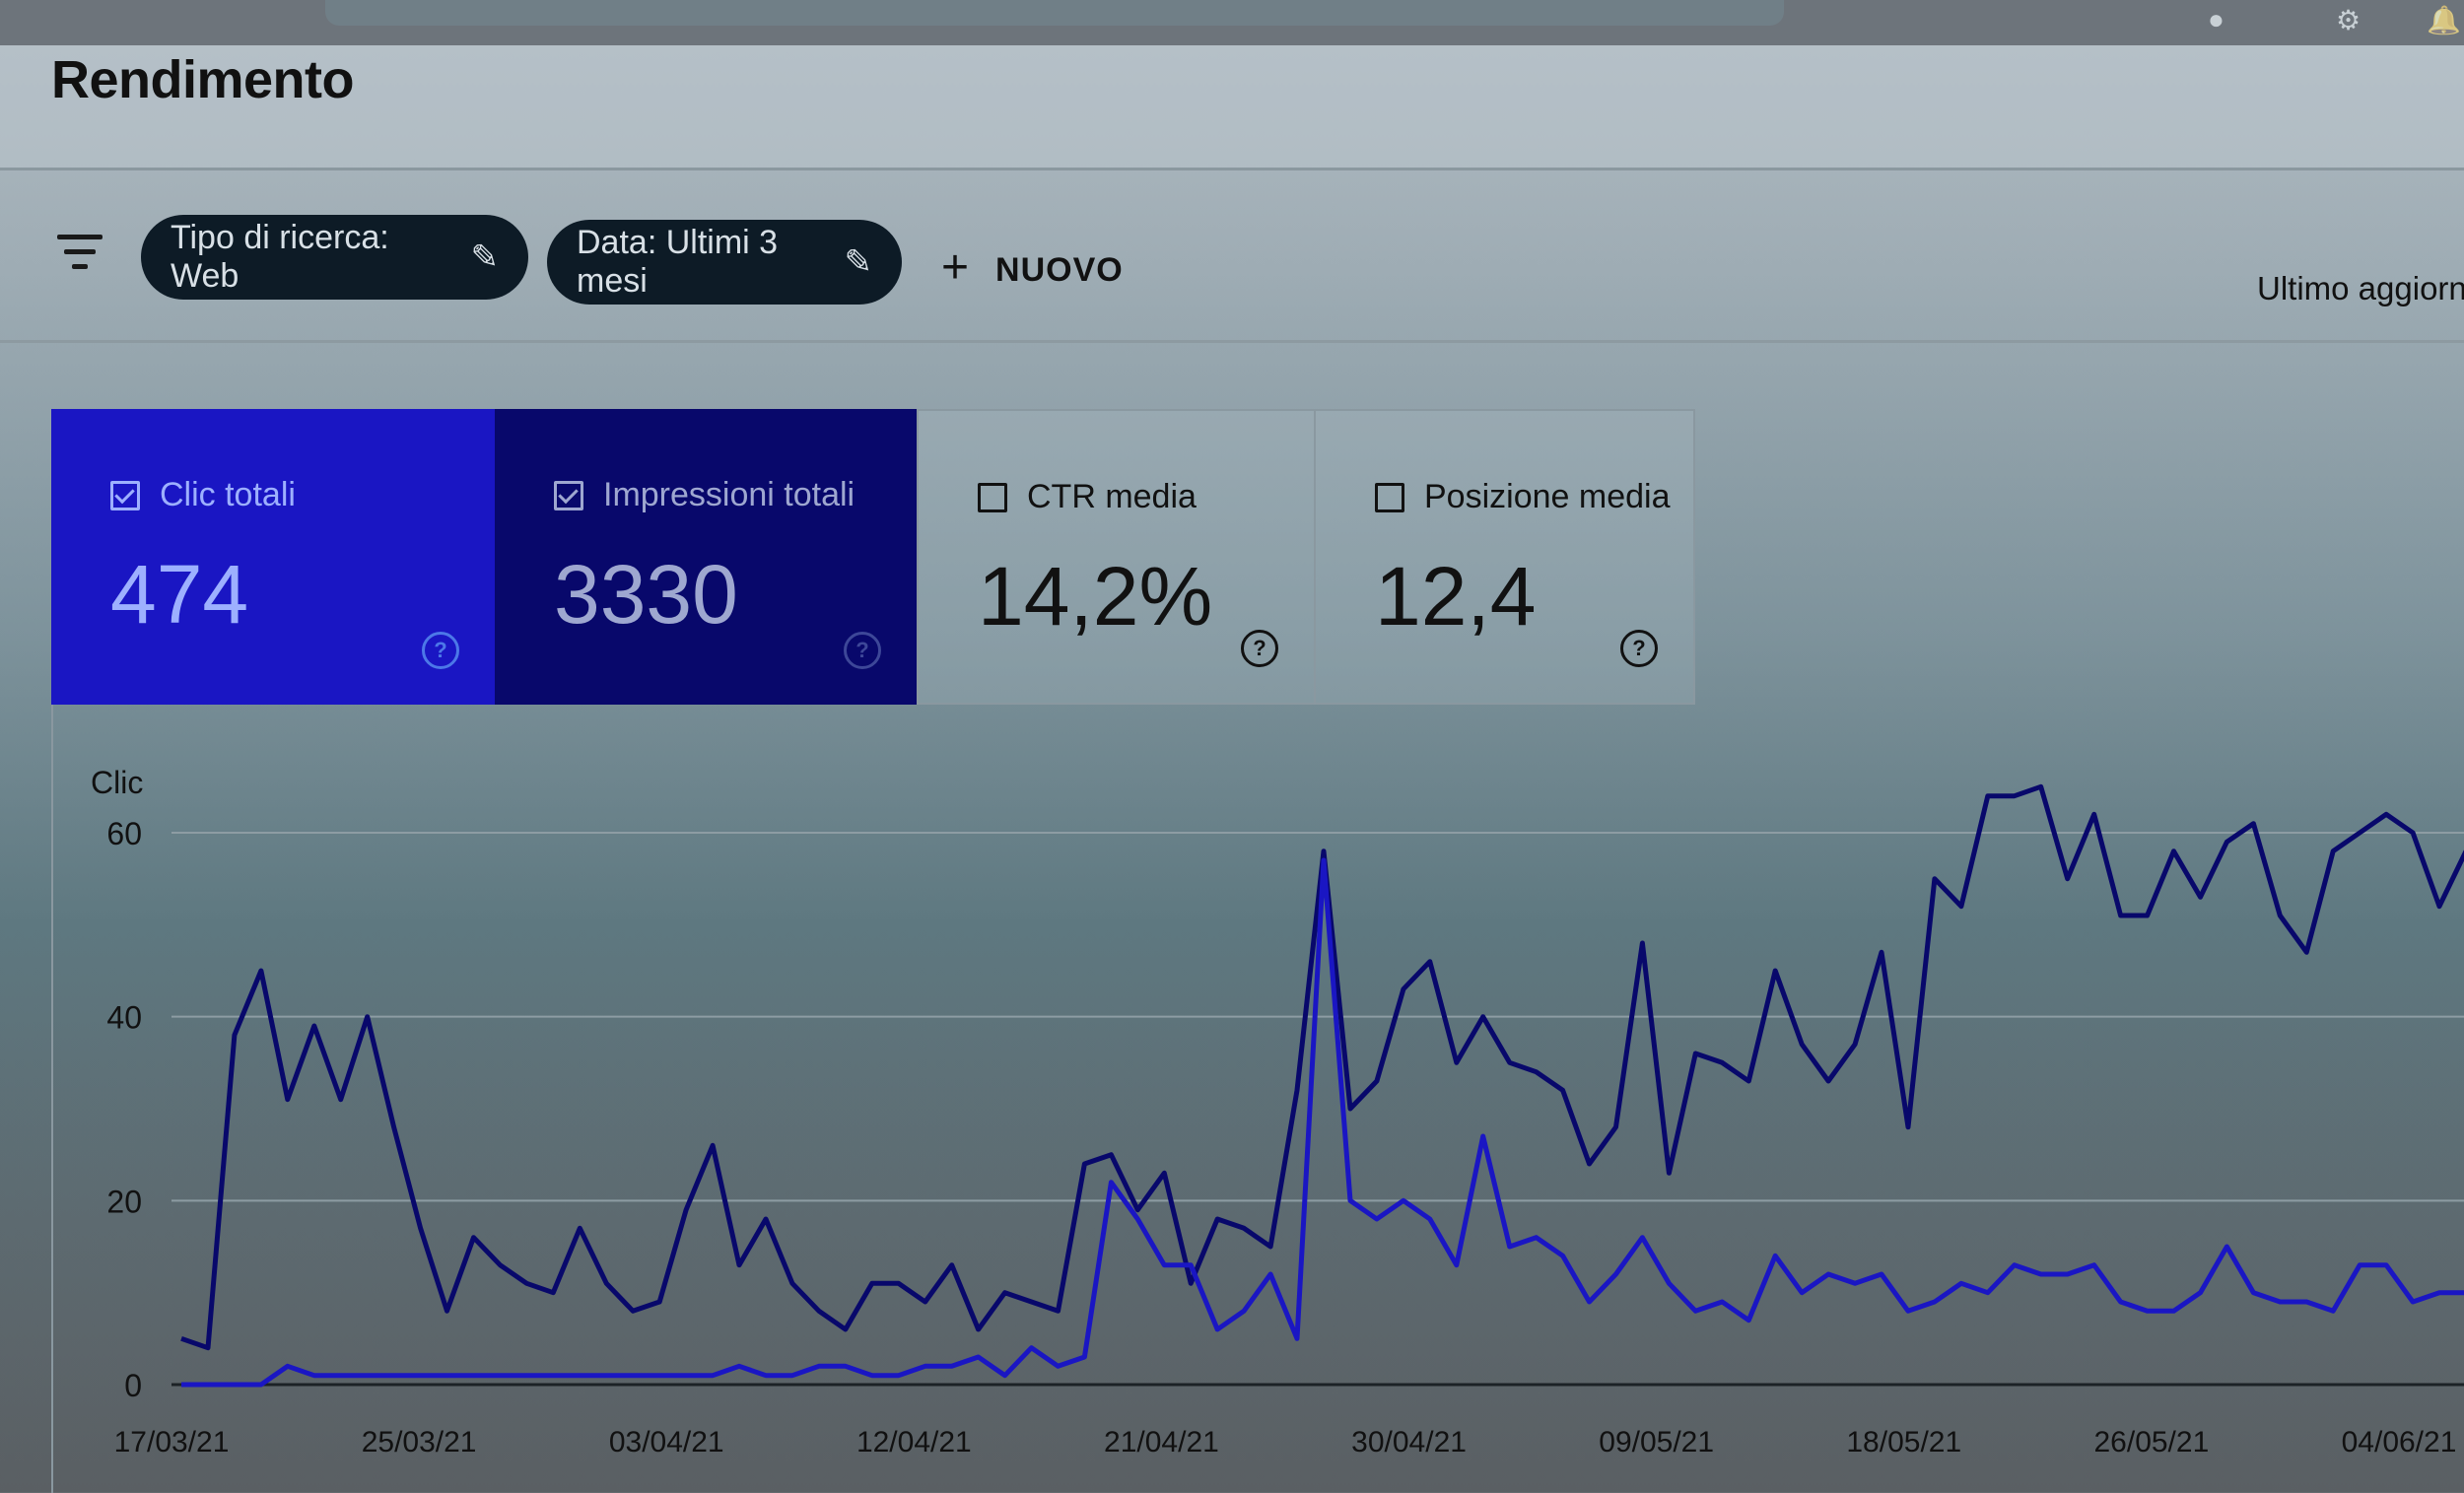  I want to click on new-filter-button: + NUOVO, so click(1032, 268).